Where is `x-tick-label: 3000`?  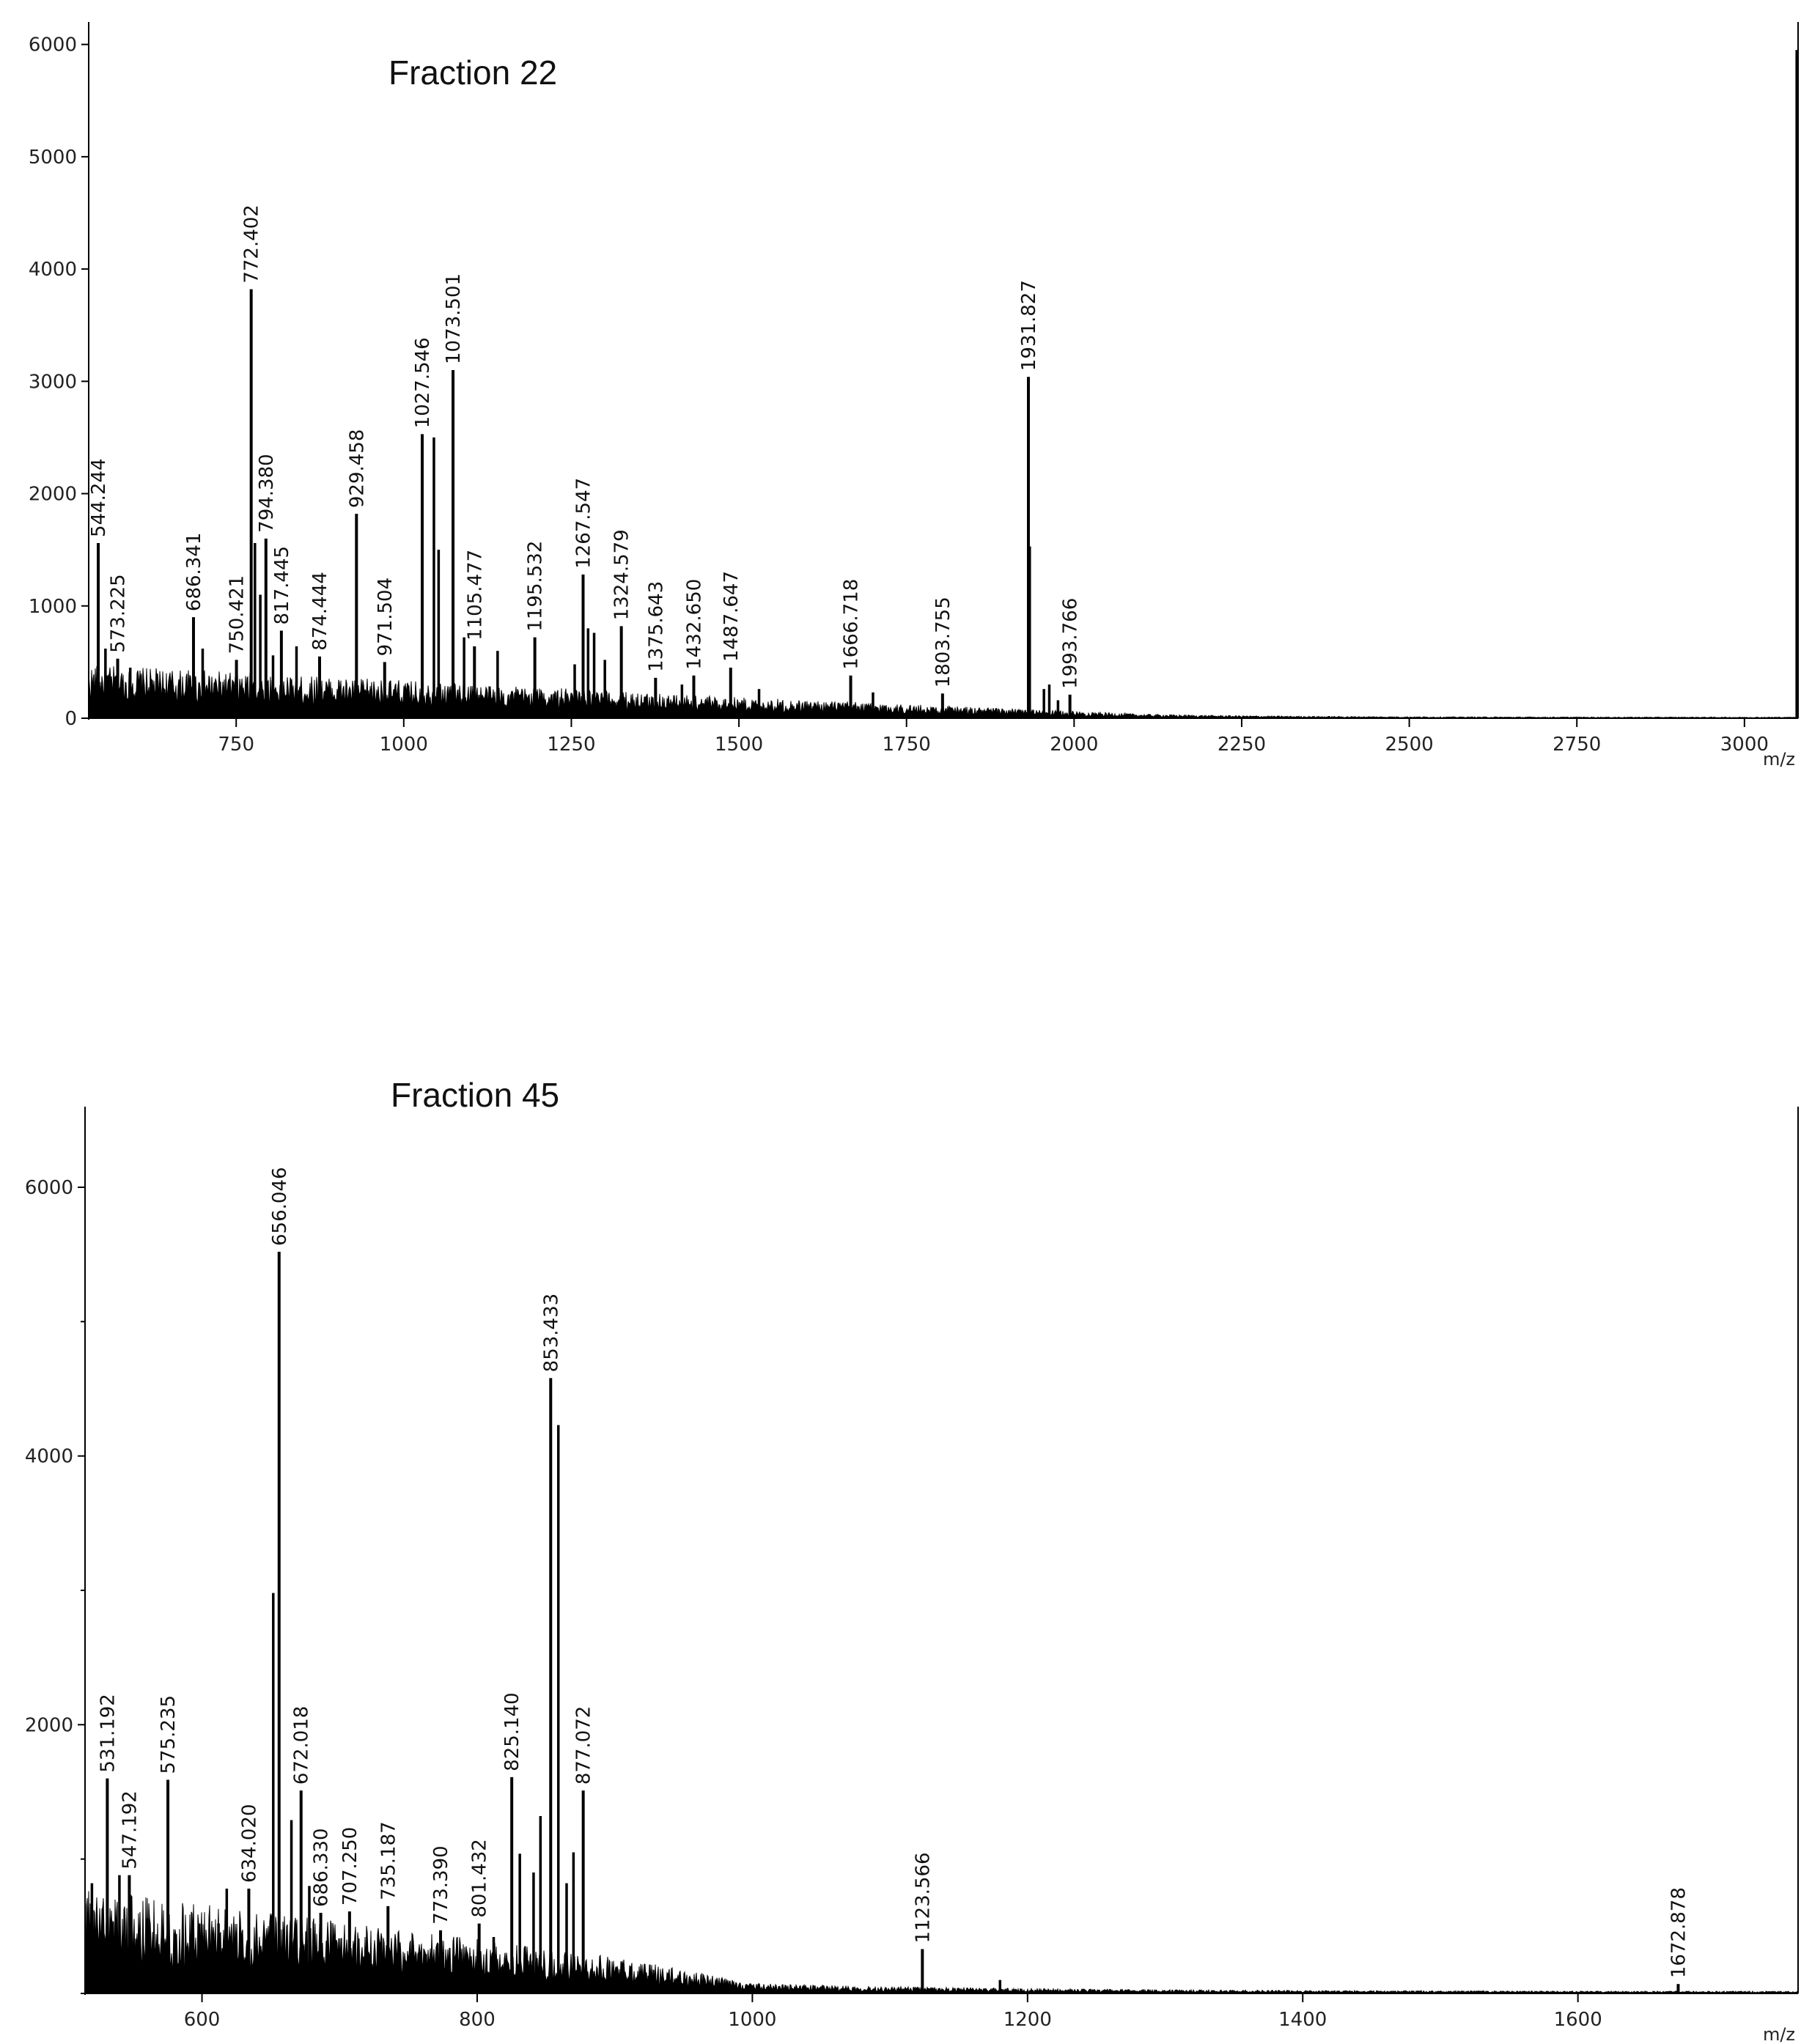 x-tick-label: 3000 is located at coordinates (1745, 745).